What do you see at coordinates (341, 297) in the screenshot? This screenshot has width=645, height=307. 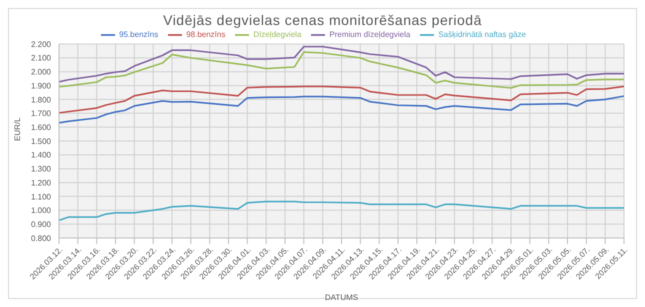 I see `x-axis-title: DATUMS` at bounding box center [341, 297].